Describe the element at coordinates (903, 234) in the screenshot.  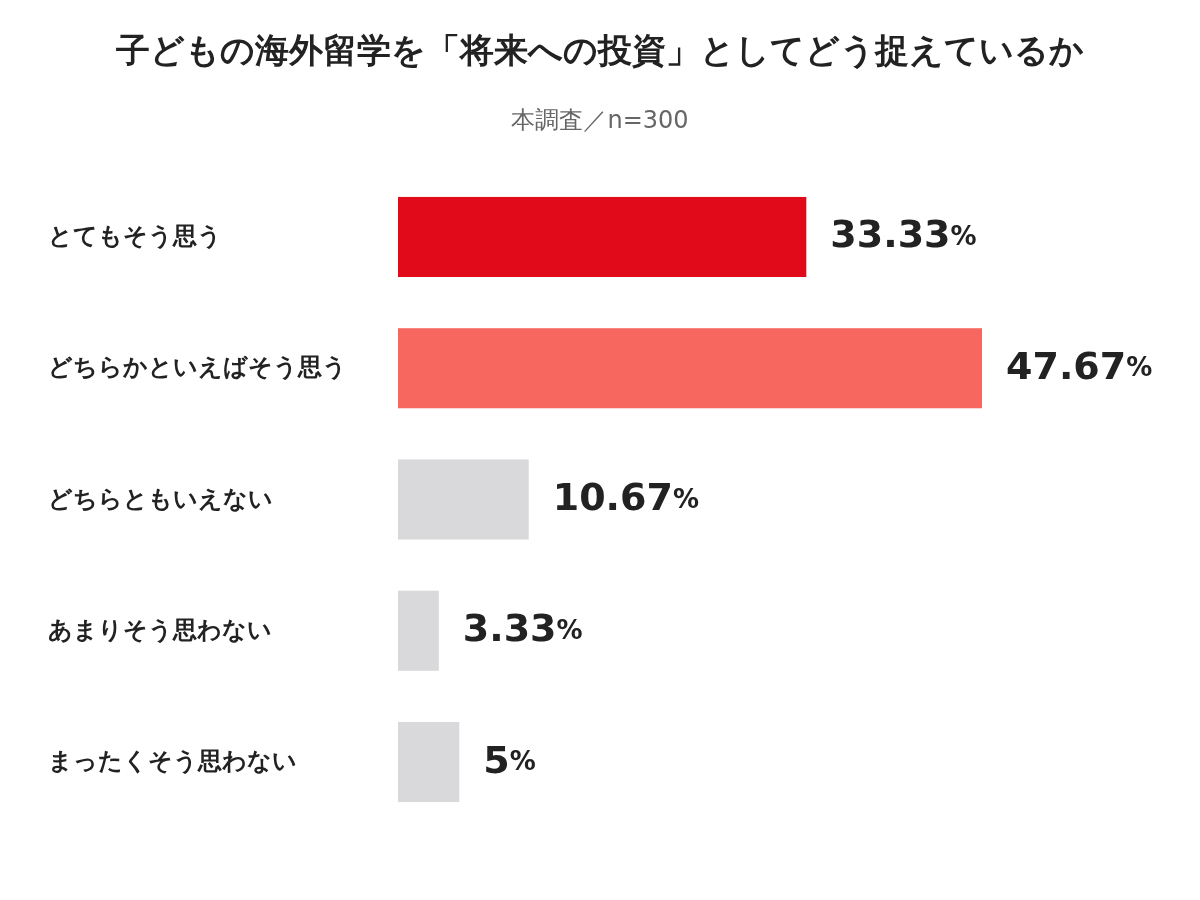
I see `data-label: 33.33%` at that location.